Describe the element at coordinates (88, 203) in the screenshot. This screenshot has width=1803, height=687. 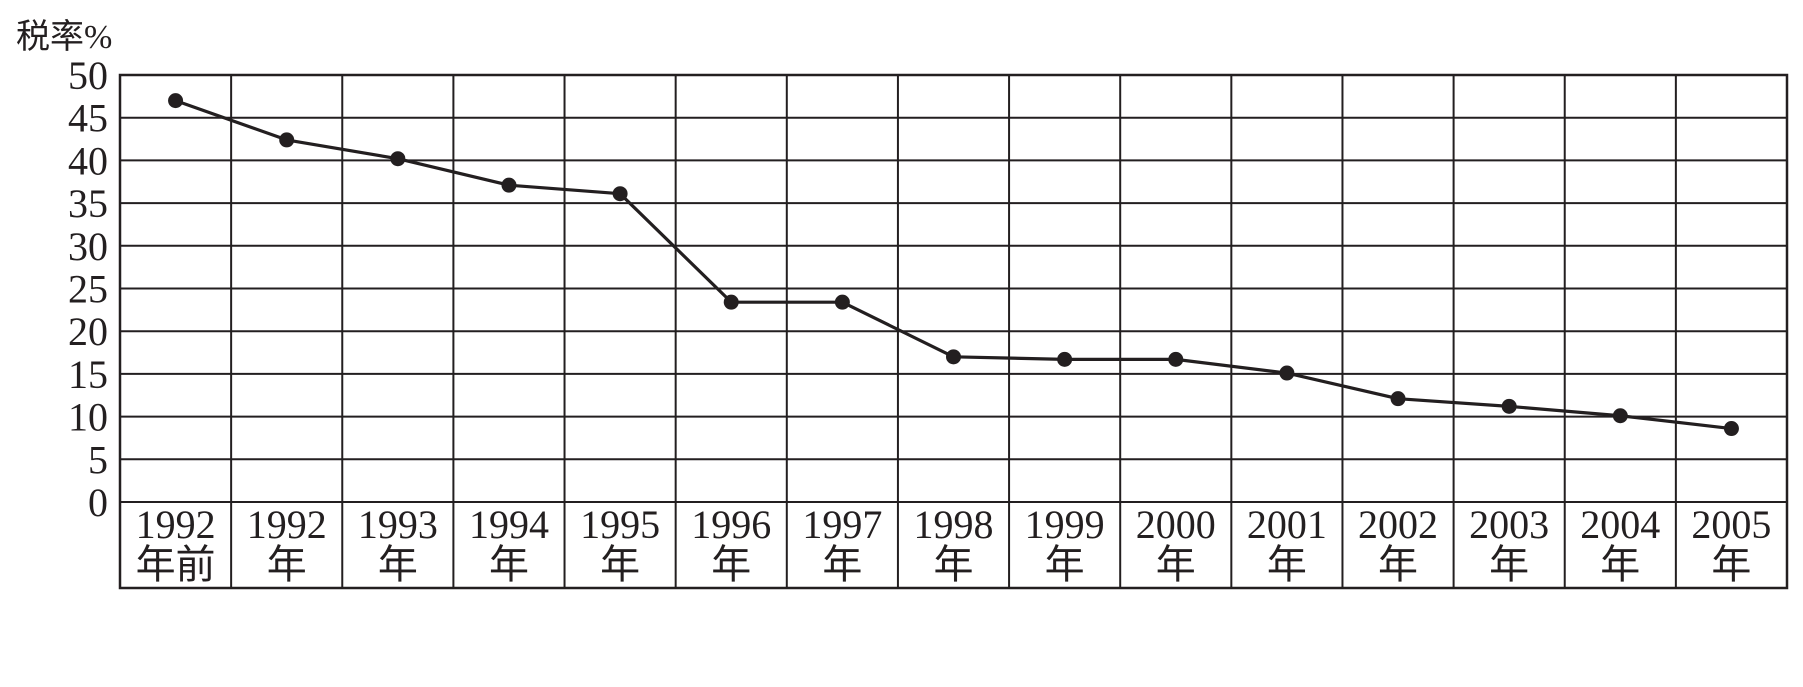
I see `y-tick-label: 35` at that location.